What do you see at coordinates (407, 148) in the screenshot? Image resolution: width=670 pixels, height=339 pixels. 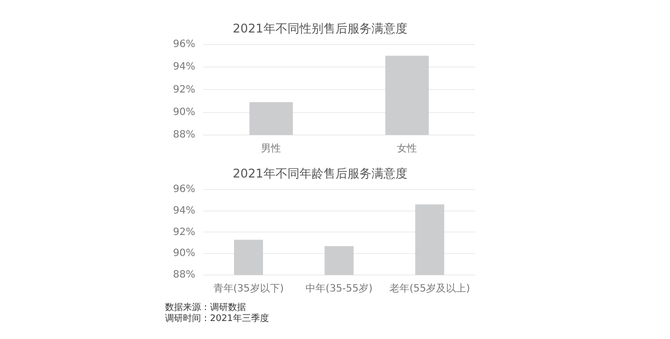 I see `x-tick-label: 女性` at bounding box center [407, 148].